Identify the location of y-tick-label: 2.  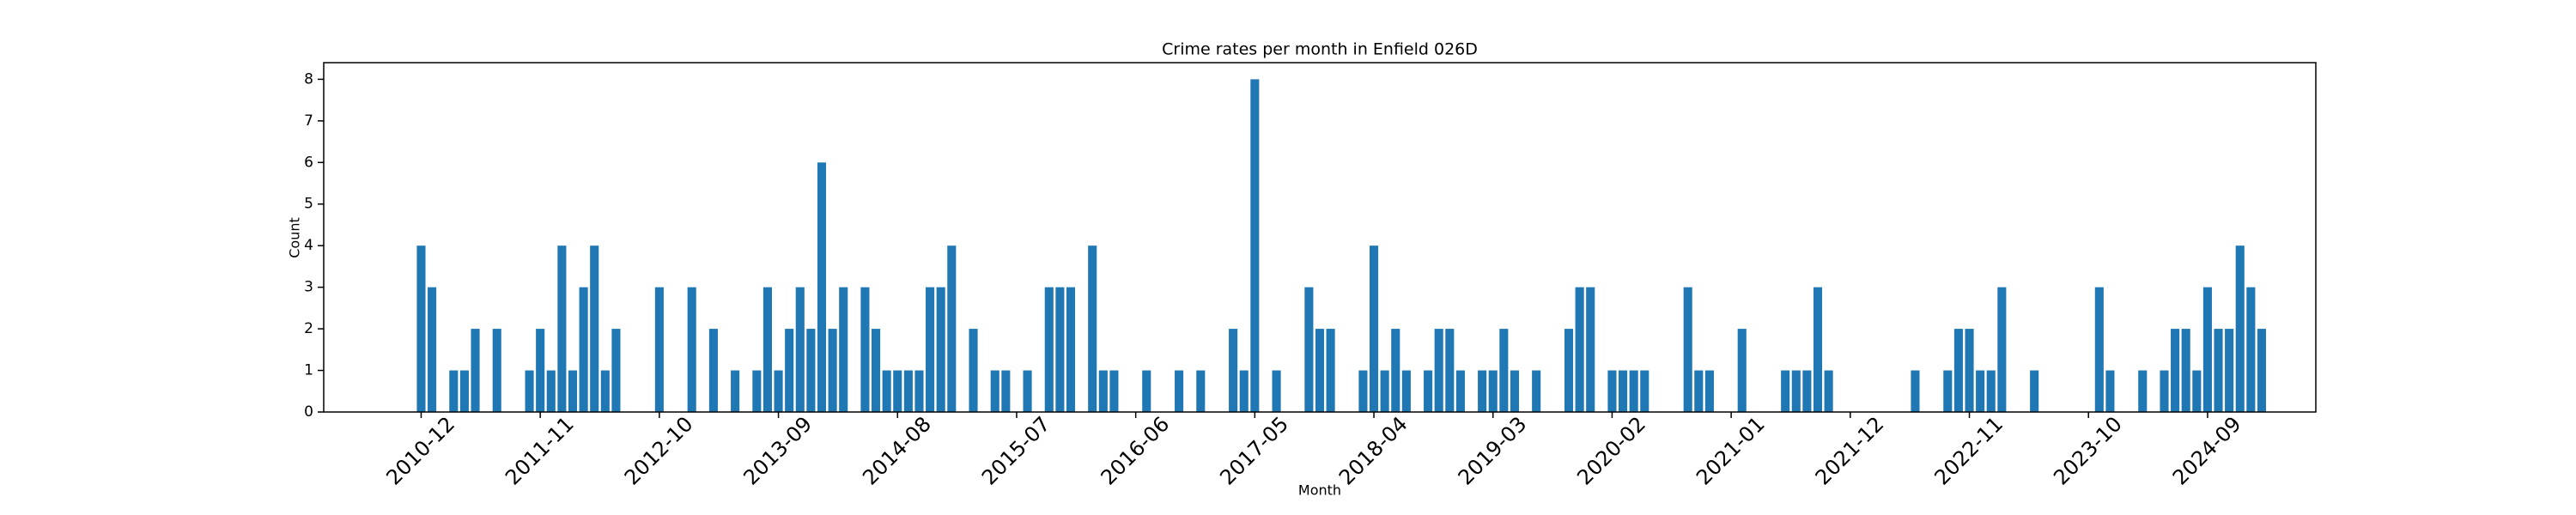
(308, 328).